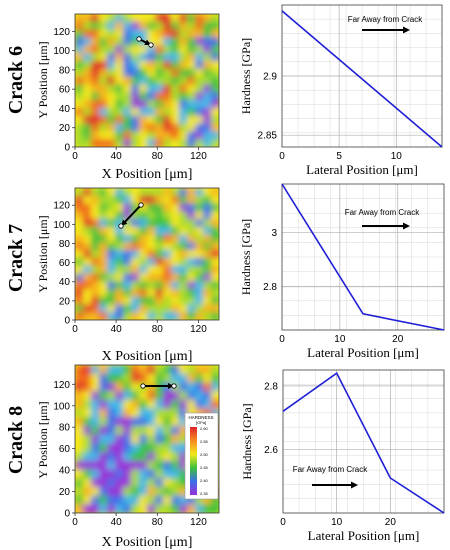 The height and width of the screenshot is (550, 450). What do you see at coordinates (16, 80) in the screenshot?
I see `crack-label-6: Crack 6` at bounding box center [16, 80].